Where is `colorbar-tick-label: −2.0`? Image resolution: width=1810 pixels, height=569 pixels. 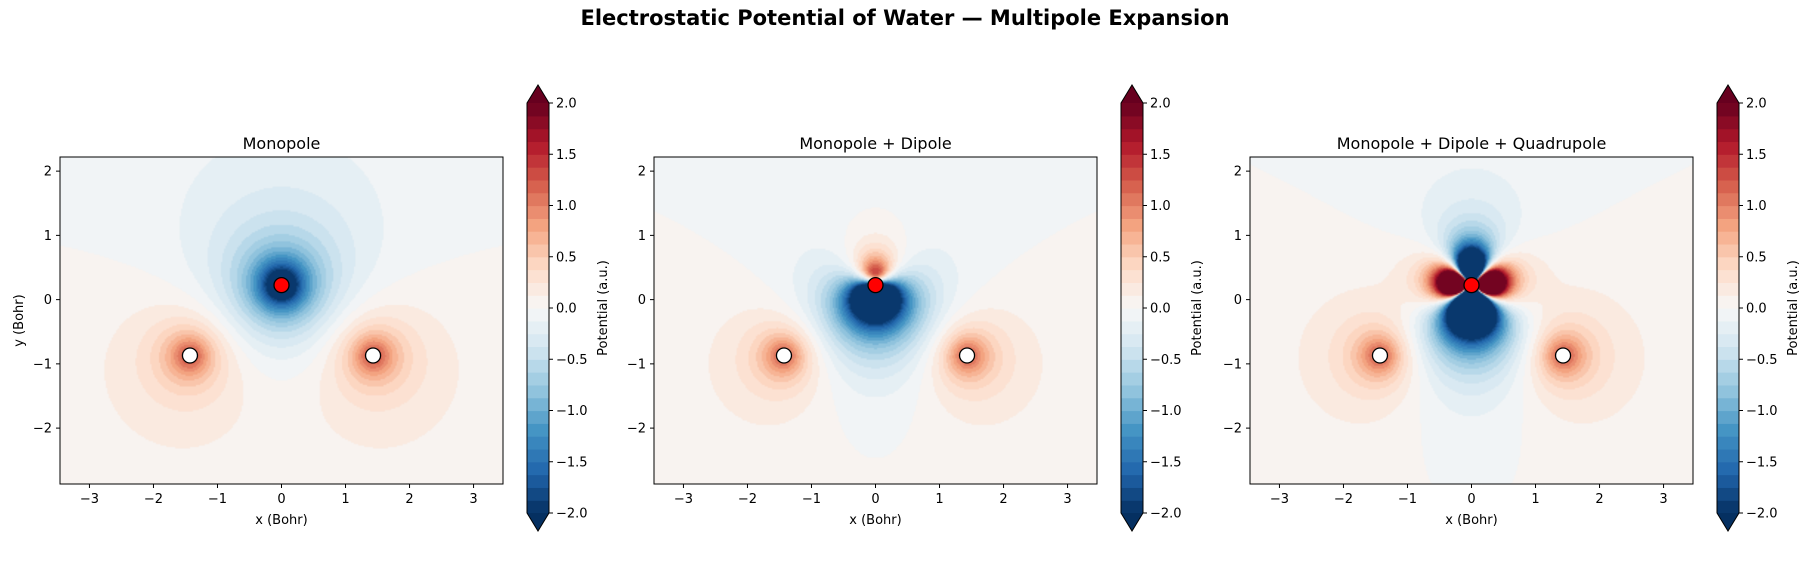 colorbar-tick-label: −2.0 is located at coordinates (1166, 514).